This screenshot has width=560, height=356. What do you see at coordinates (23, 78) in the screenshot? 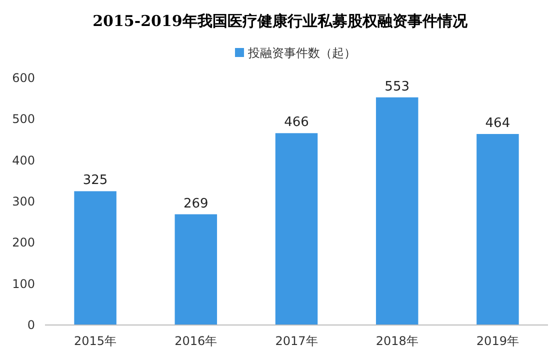
I see `y-tick-label: 600` at bounding box center [23, 78].